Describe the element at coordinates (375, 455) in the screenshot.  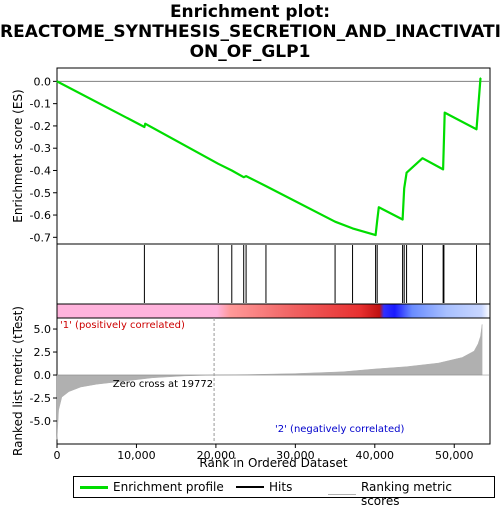
I see `metric-xtick-label: 40,000` at that location.